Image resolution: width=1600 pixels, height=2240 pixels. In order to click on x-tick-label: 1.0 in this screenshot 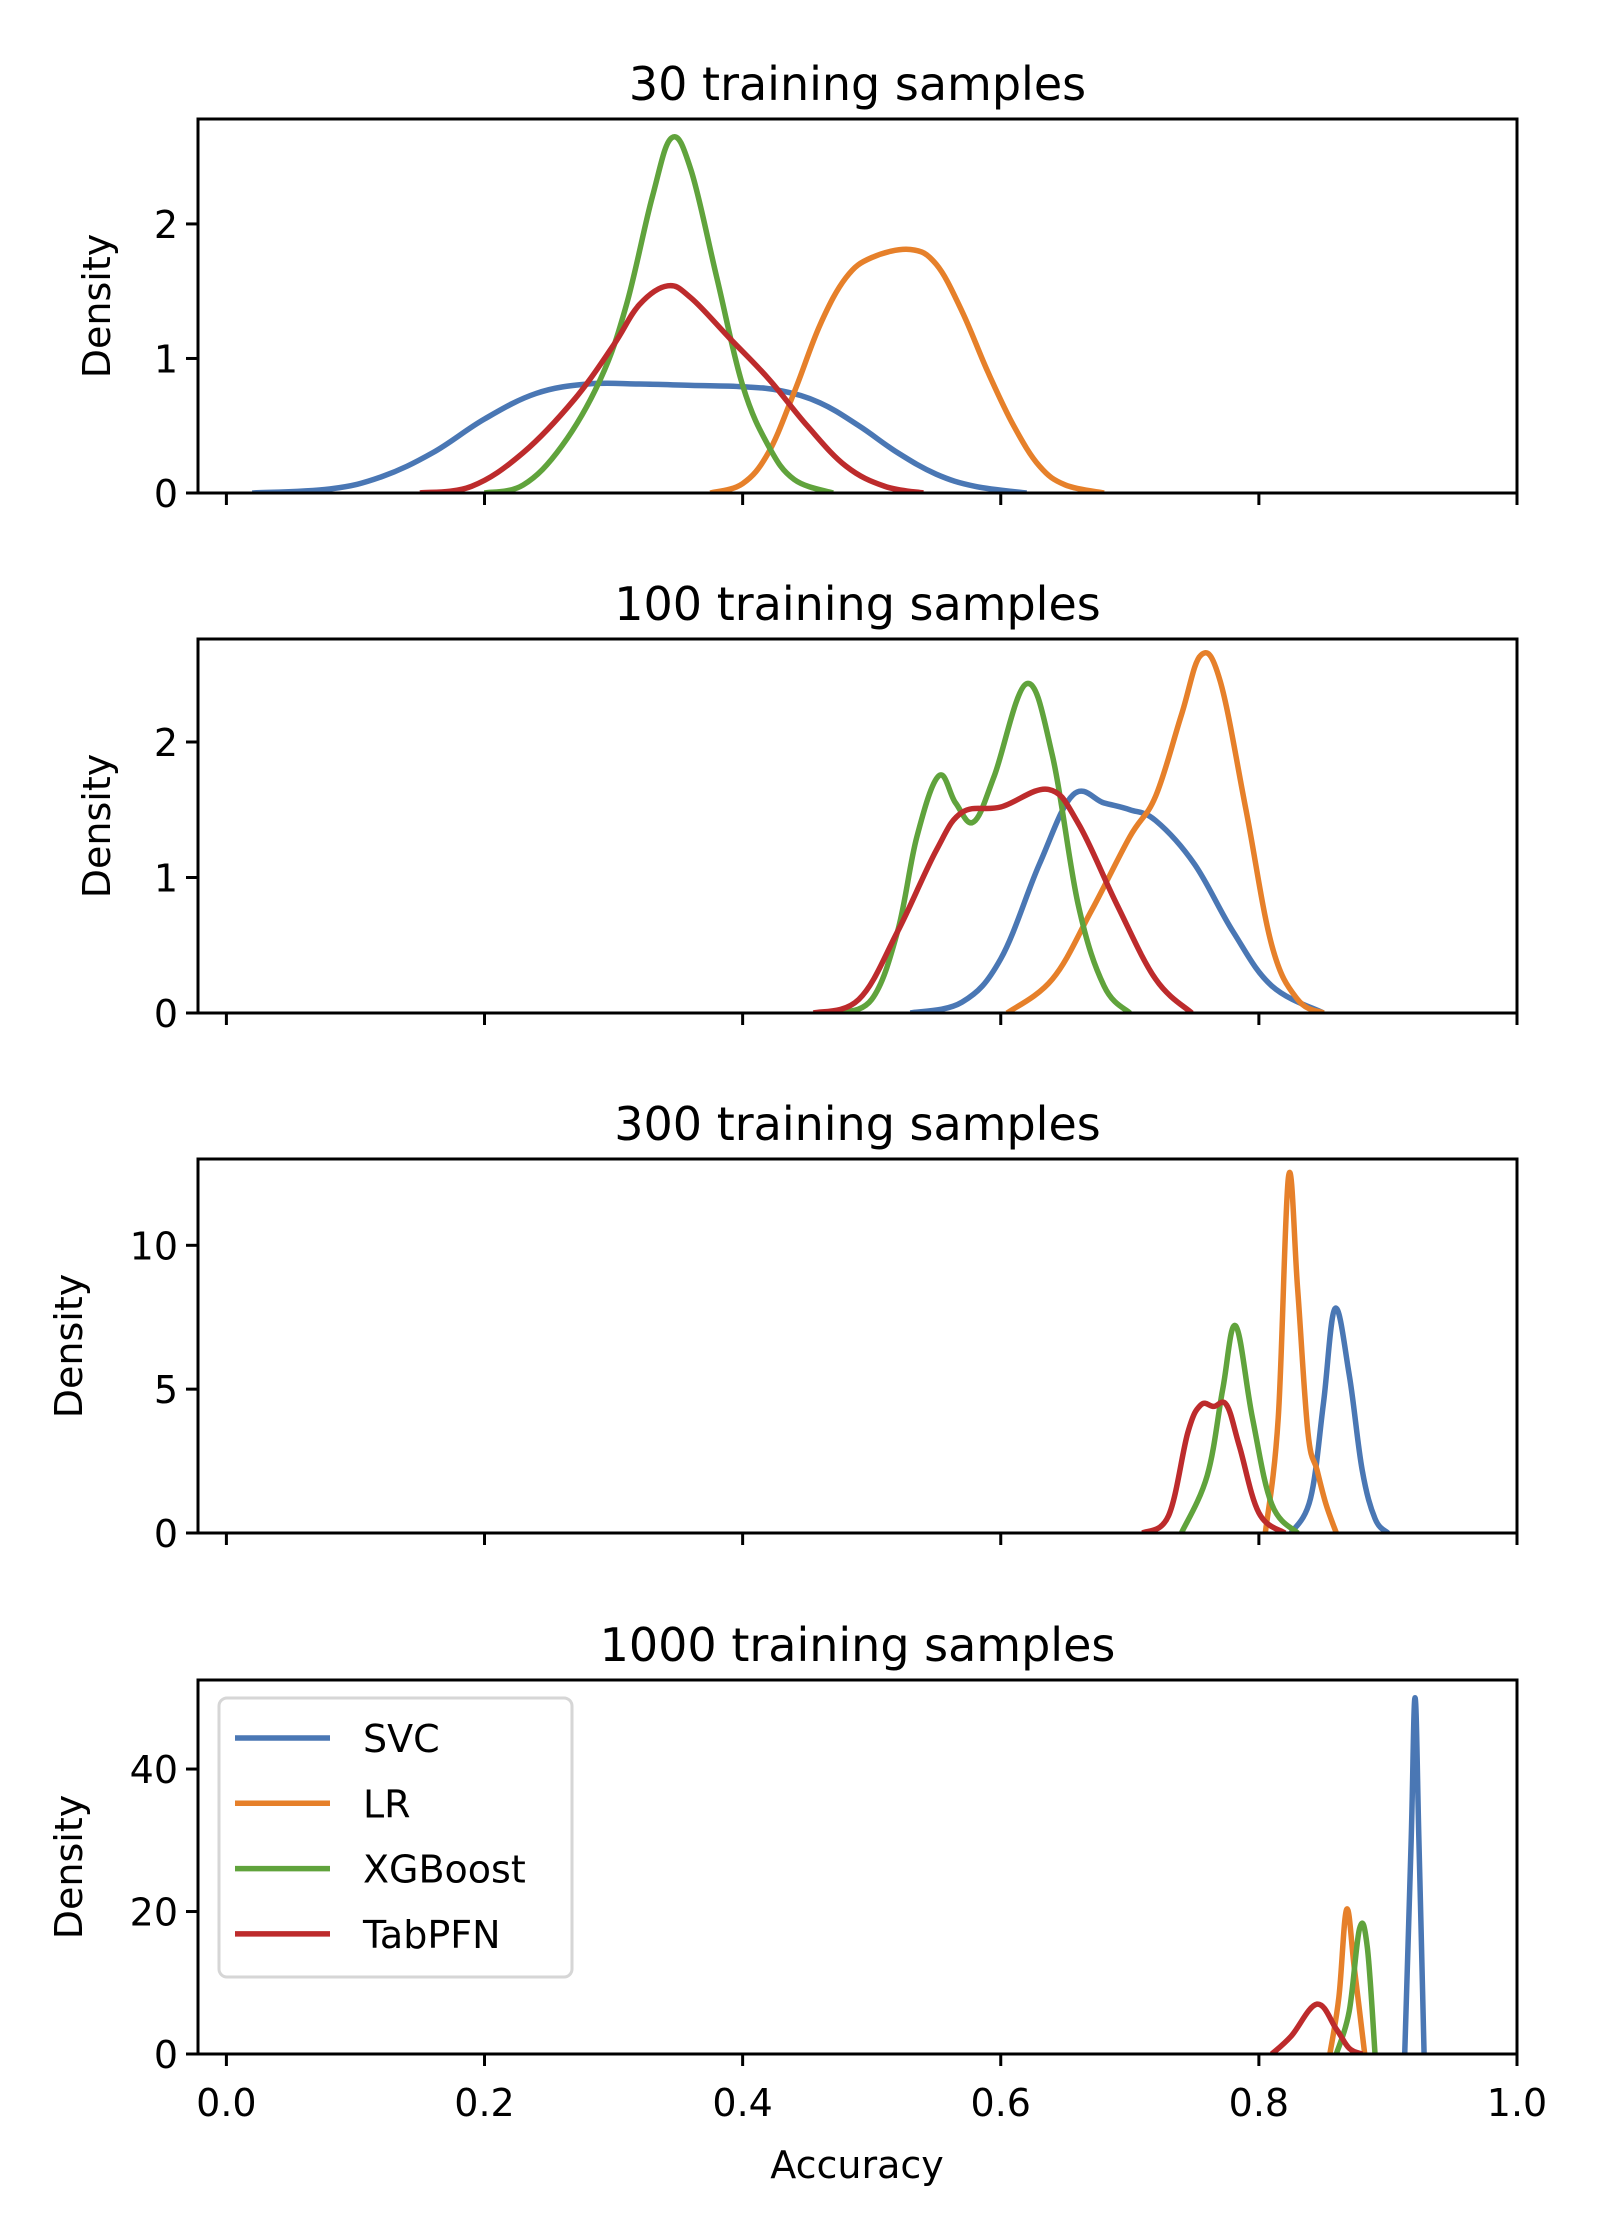, I will do `click(1517, 2103)`.